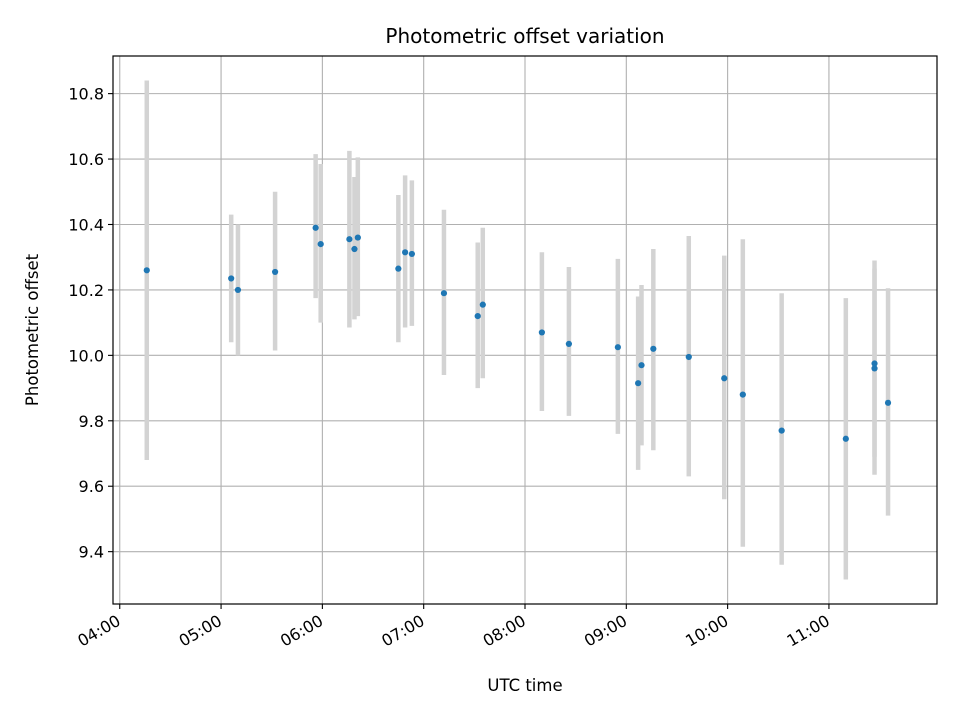 The image size is (960, 720). I want to click on x-axis-title: UTC time, so click(524, 685).